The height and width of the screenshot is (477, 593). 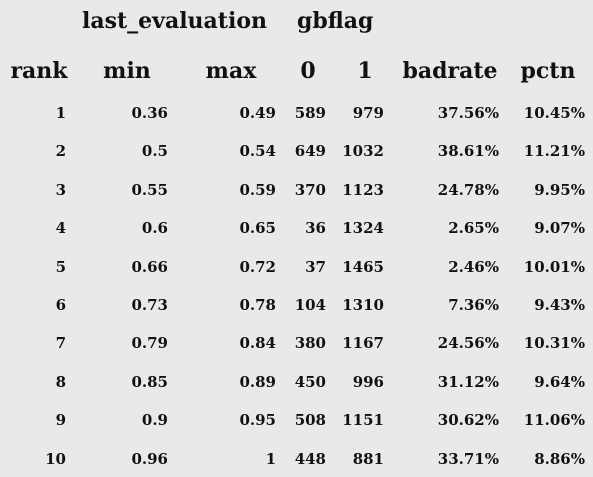 I want to click on table-cell-badrate: 31.12%, so click(x=468, y=381).